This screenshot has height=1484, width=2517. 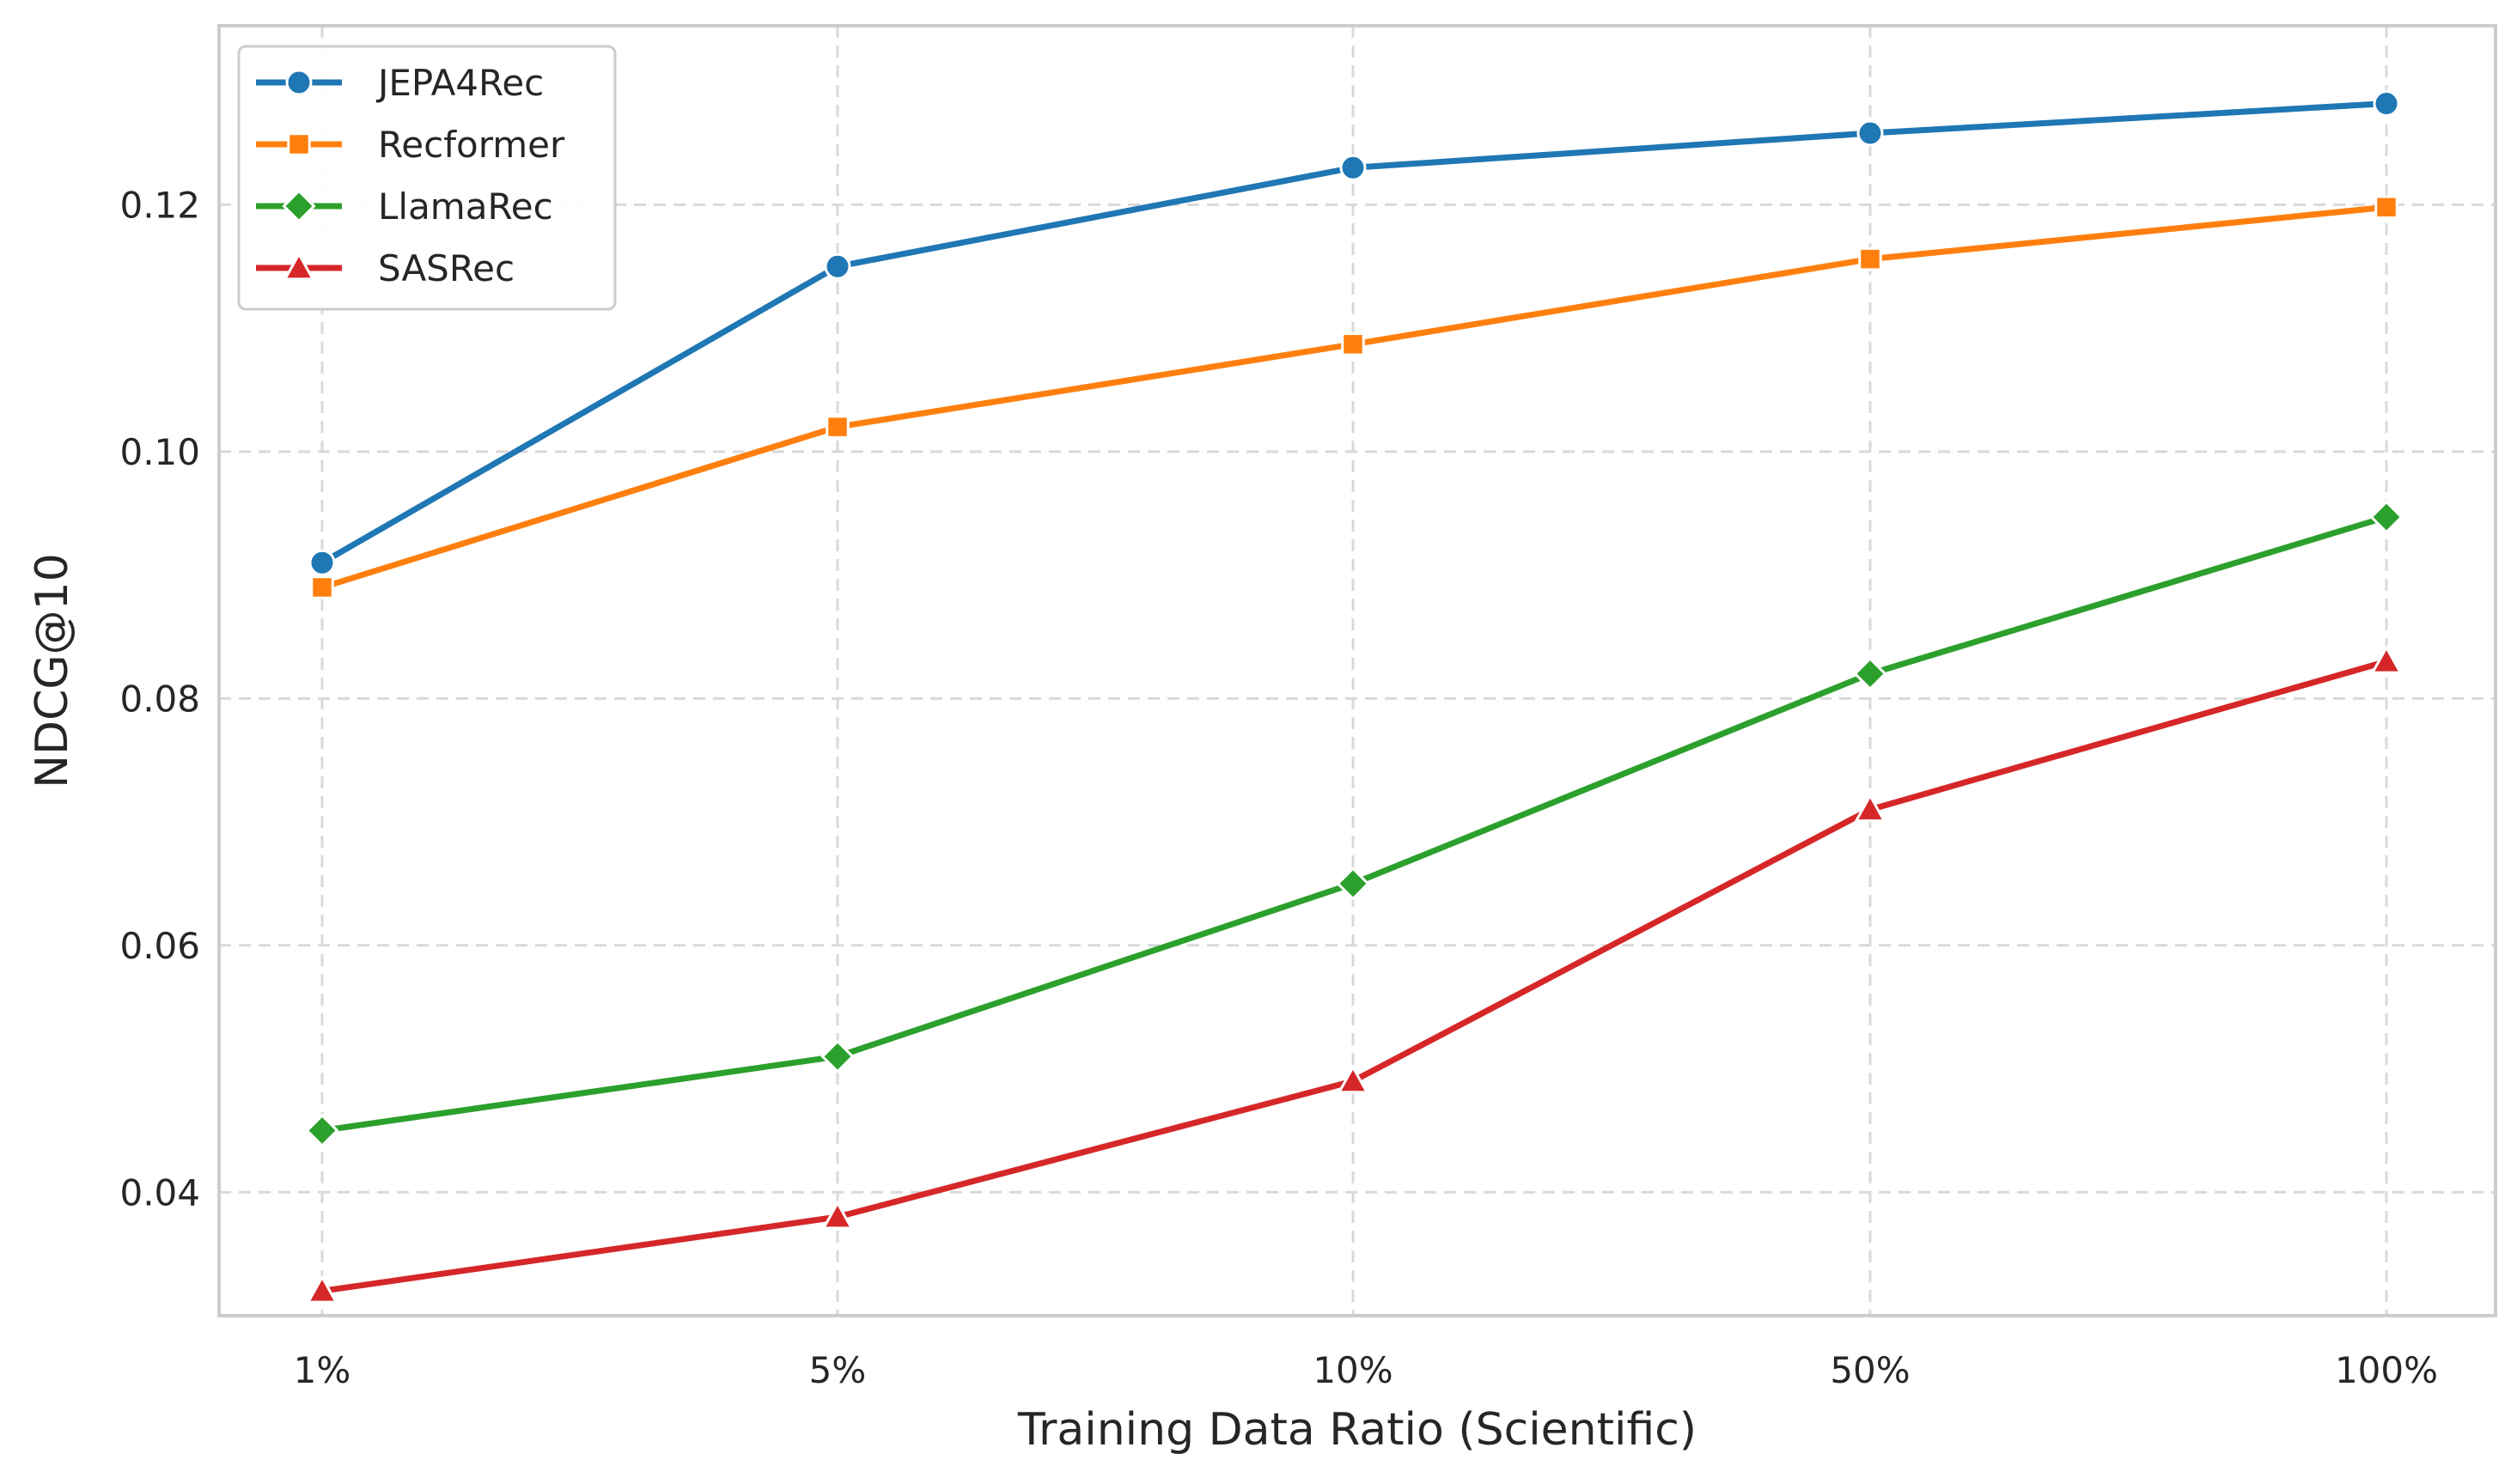 What do you see at coordinates (159, 205) in the screenshot?
I see `y-tick-label: 0.12` at bounding box center [159, 205].